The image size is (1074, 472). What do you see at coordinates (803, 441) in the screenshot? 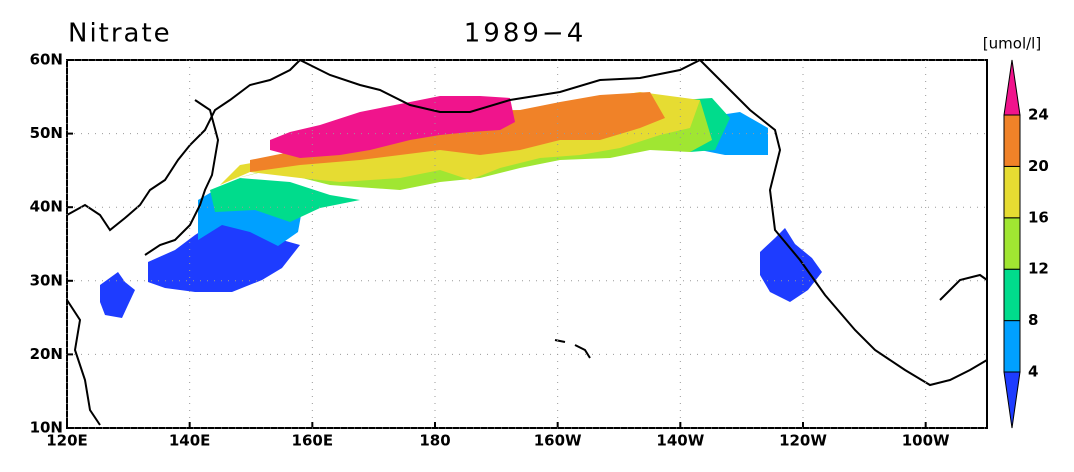
I see `x-tick-label: 120W` at bounding box center [803, 441].